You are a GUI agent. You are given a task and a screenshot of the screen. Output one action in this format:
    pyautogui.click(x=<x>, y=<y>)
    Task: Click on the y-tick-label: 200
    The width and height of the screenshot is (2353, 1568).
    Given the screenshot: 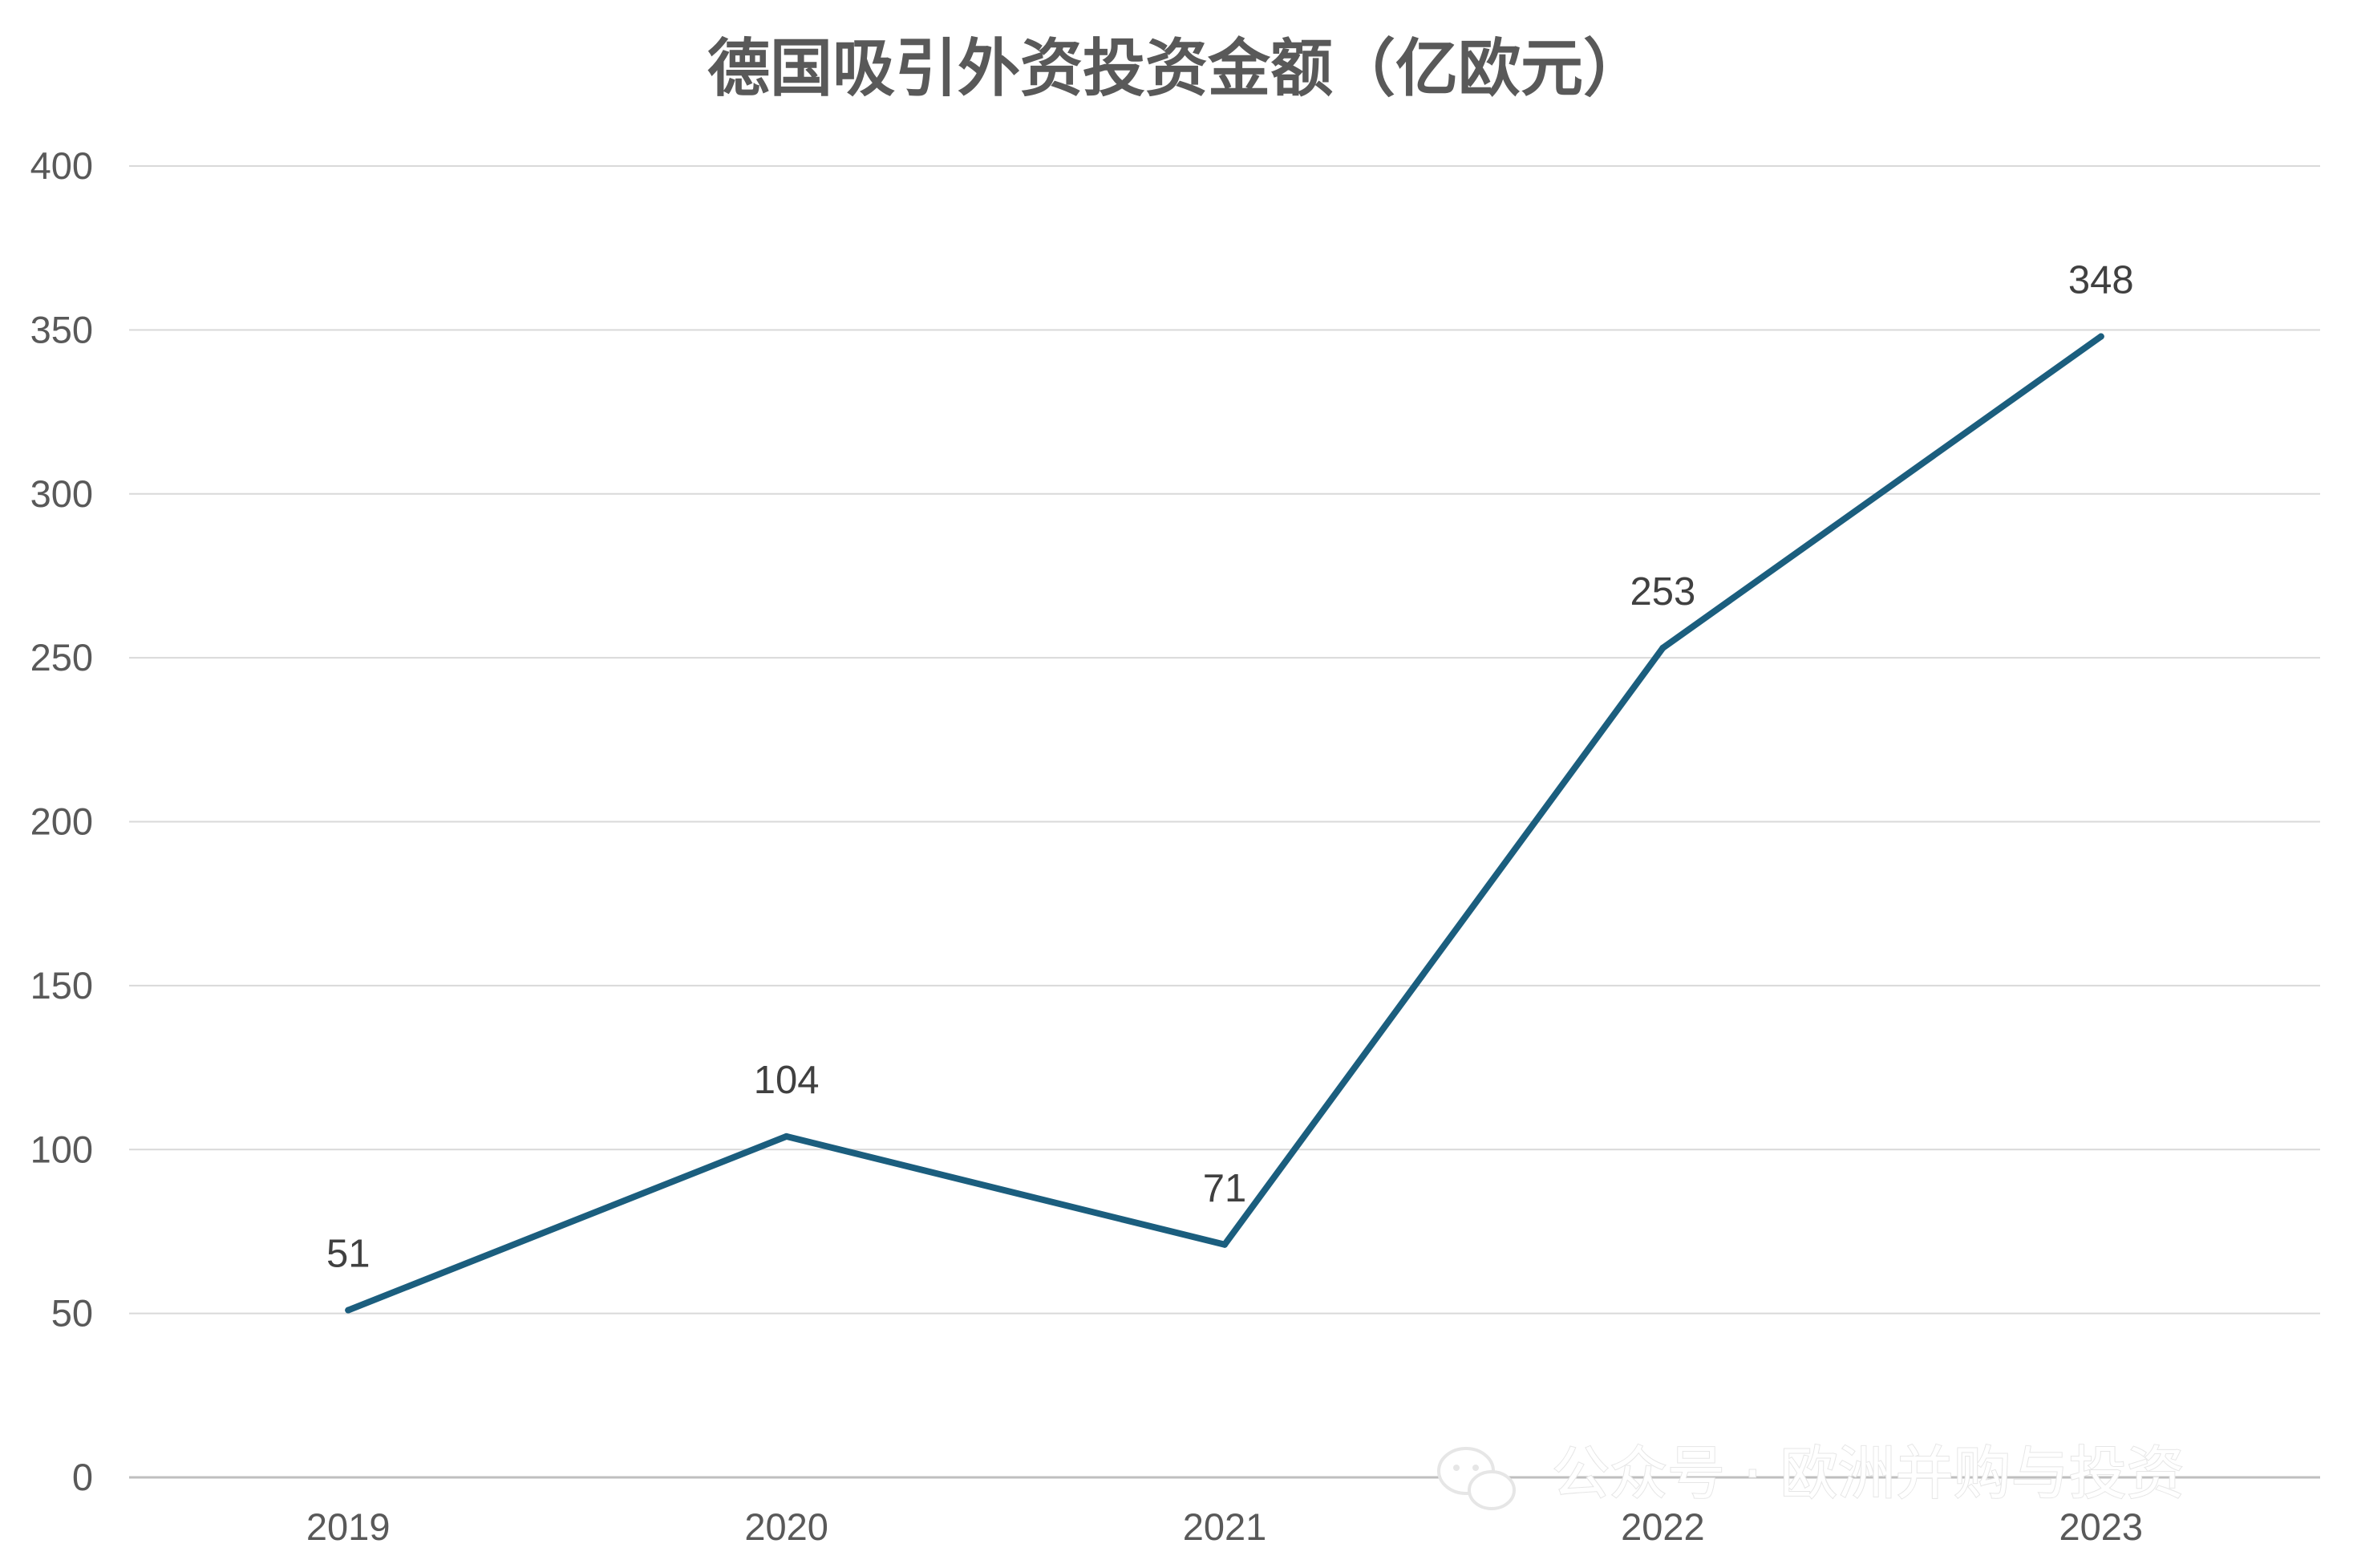 What is the action you would take?
    pyautogui.click(x=62, y=822)
    